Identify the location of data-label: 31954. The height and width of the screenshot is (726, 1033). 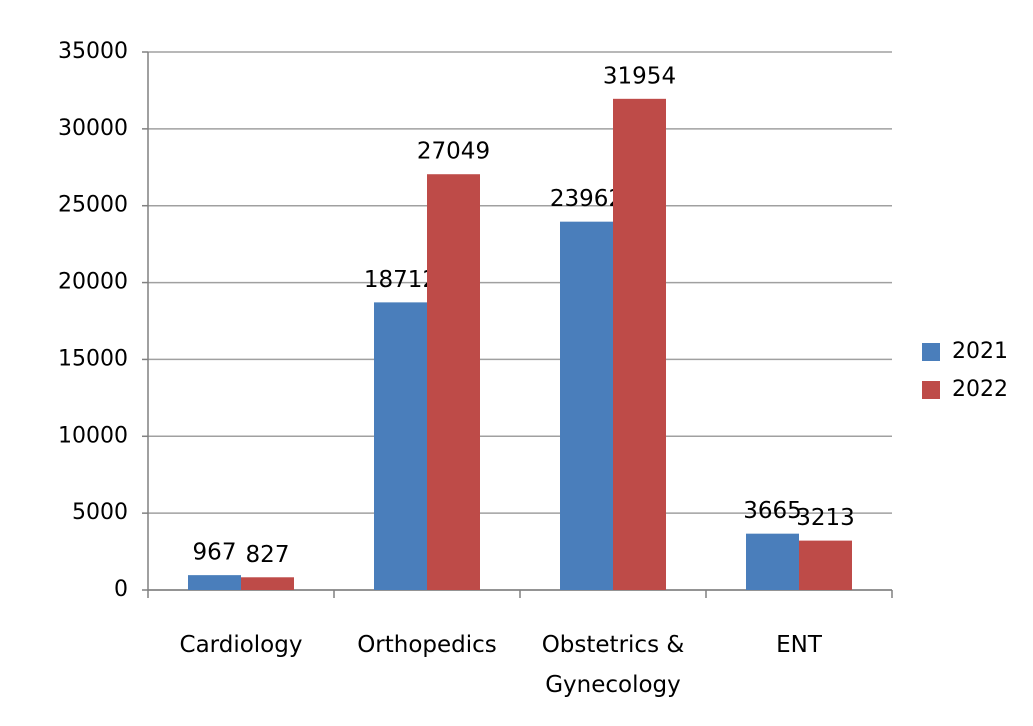
(639, 76).